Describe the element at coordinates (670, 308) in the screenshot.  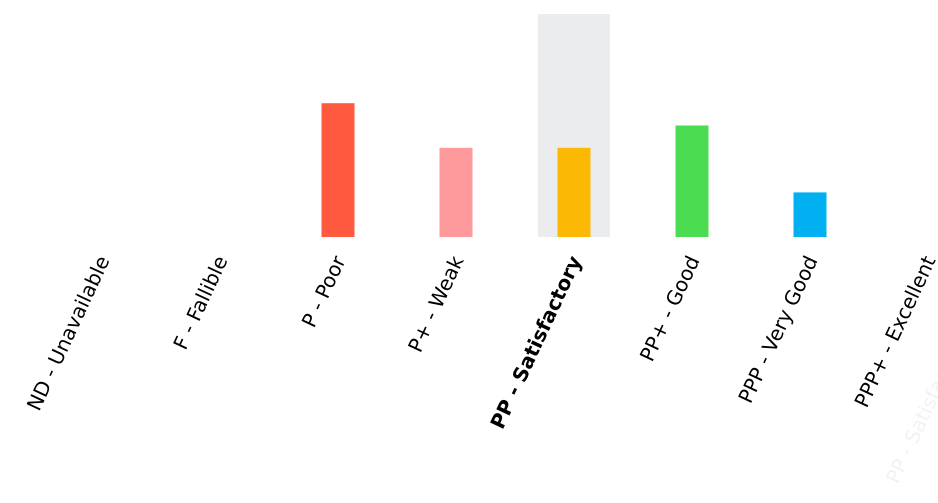
I see `x-tick-label-5: PP+ - Good` at that location.